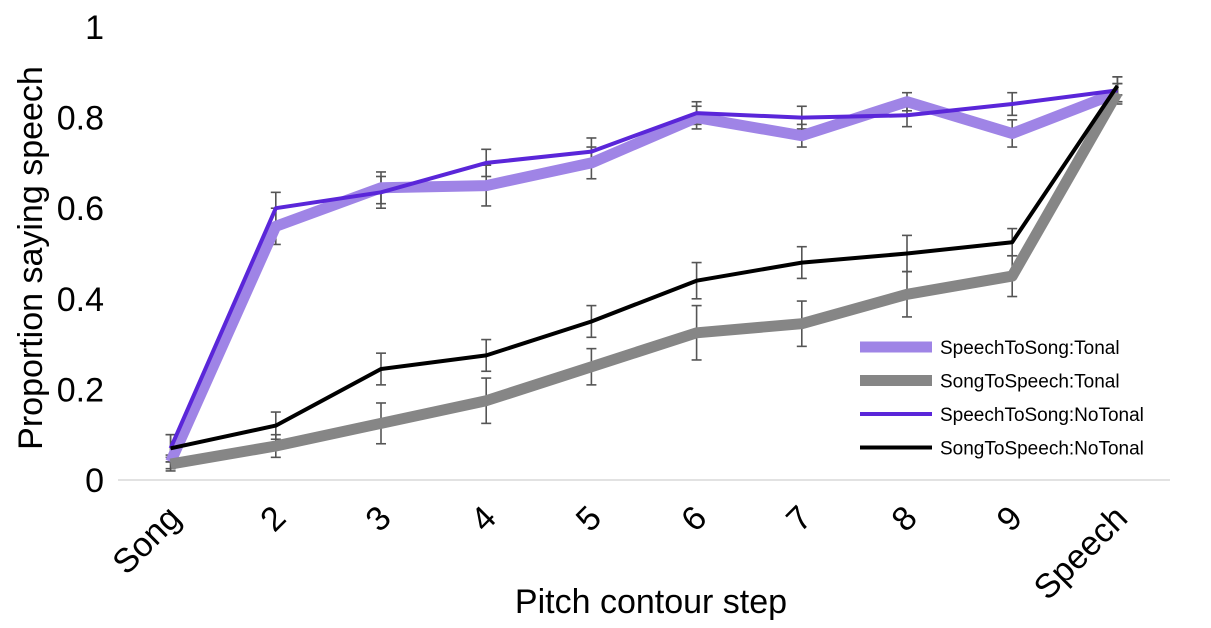  What do you see at coordinates (94, 481) in the screenshot?
I see `y-tick-label: 0` at bounding box center [94, 481].